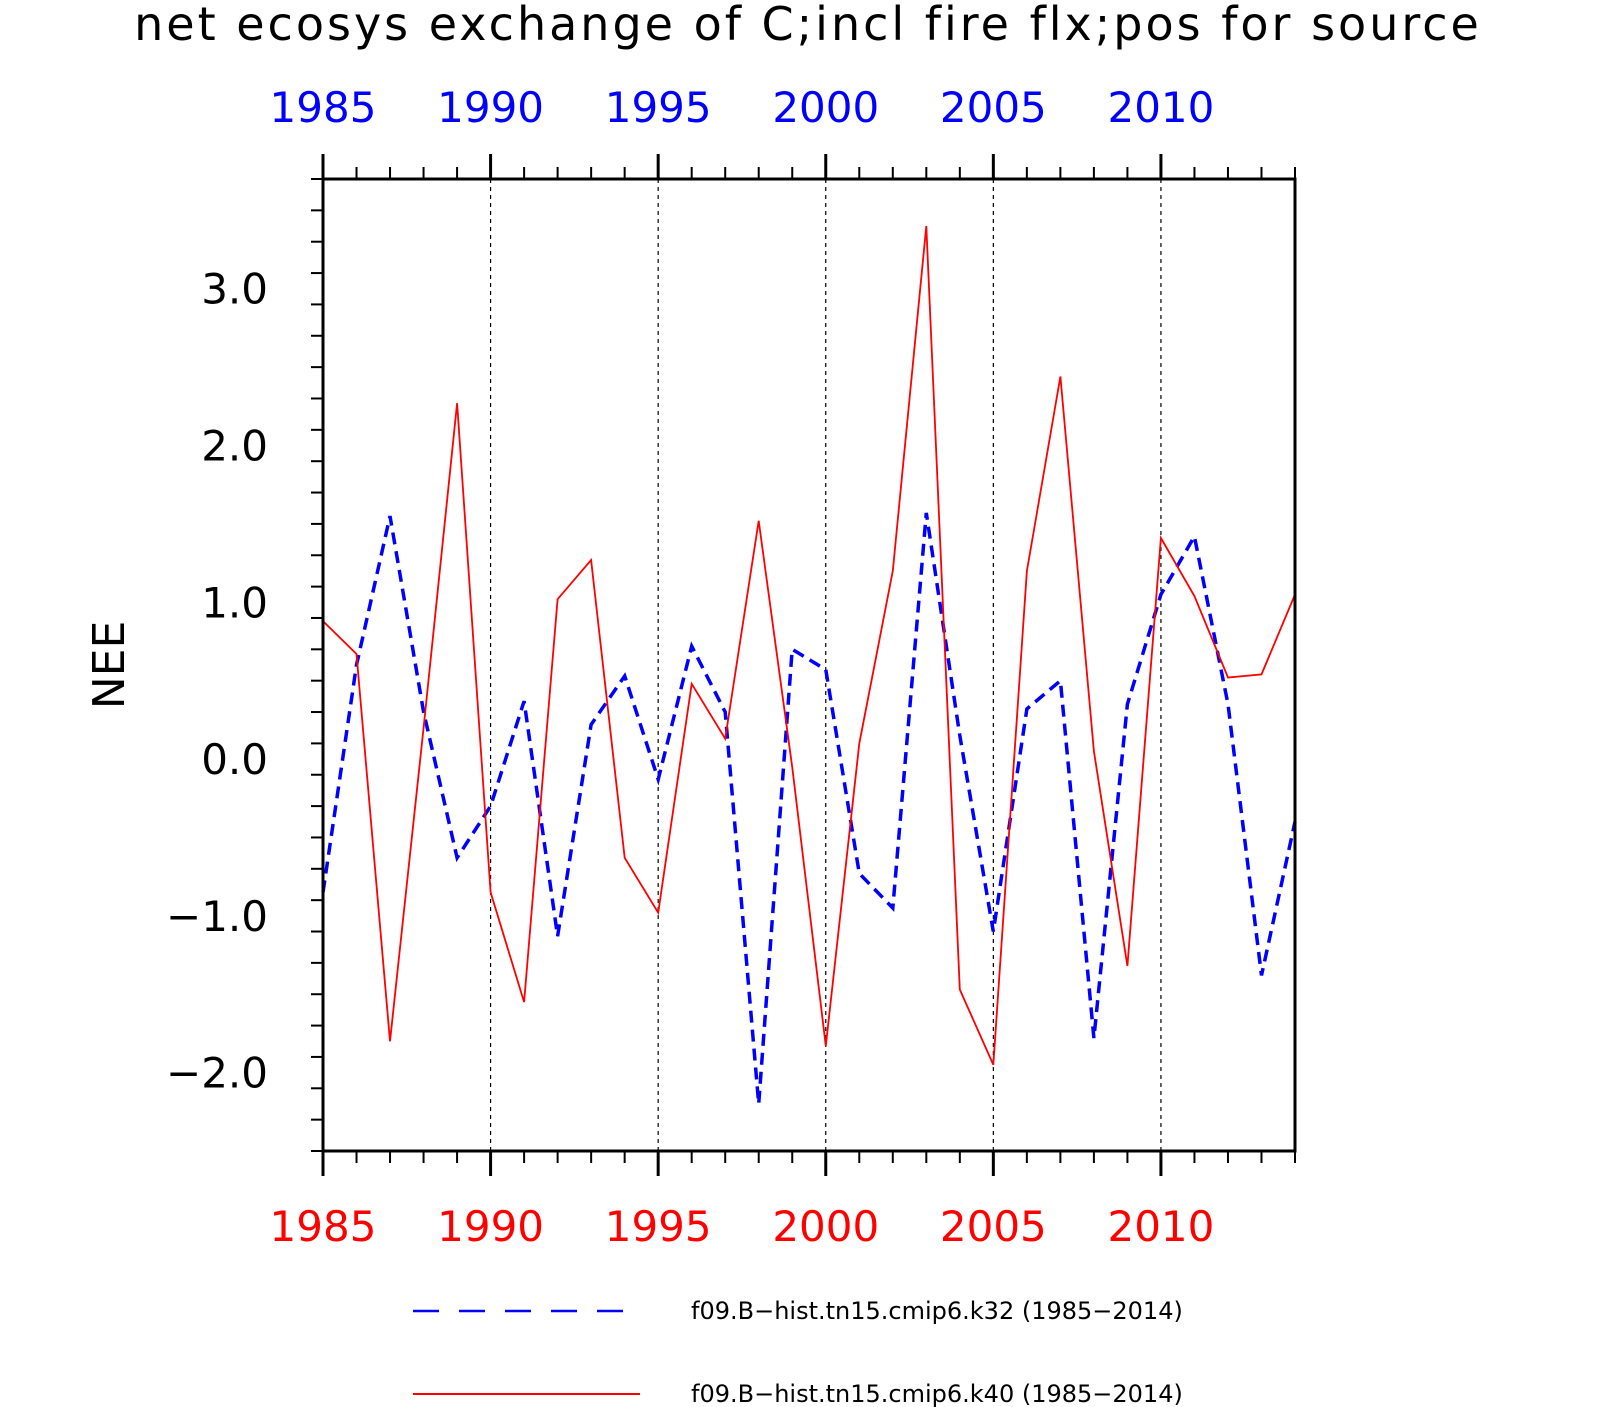 The height and width of the screenshot is (1407, 1618). What do you see at coordinates (109, 665) in the screenshot?
I see `y-axis-label: NEE` at bounding box center [109, 665].